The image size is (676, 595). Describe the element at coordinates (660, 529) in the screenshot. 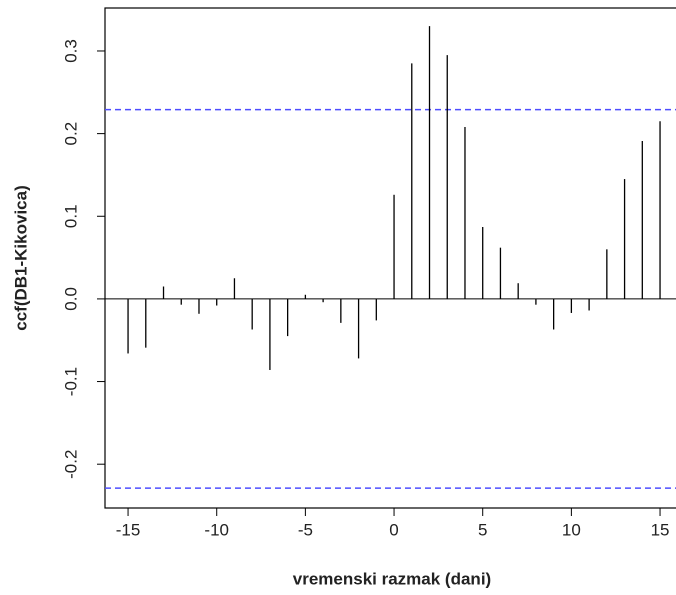

I see `x-tick-label: 15` at that location.